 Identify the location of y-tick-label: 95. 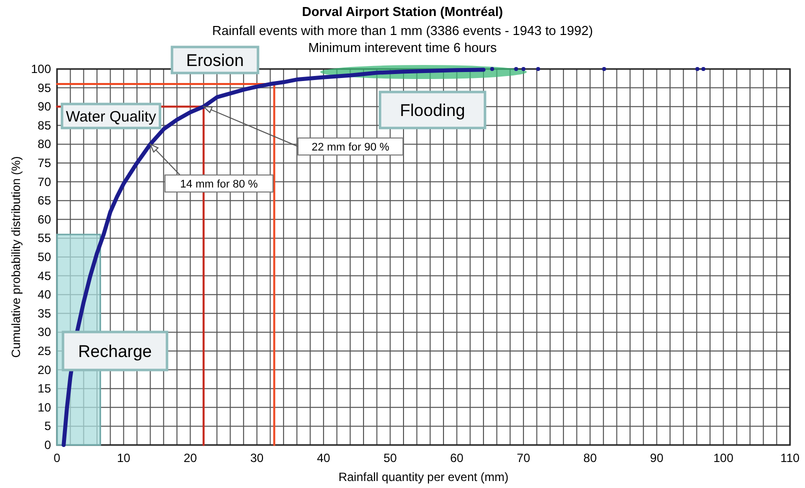
(45, 87).